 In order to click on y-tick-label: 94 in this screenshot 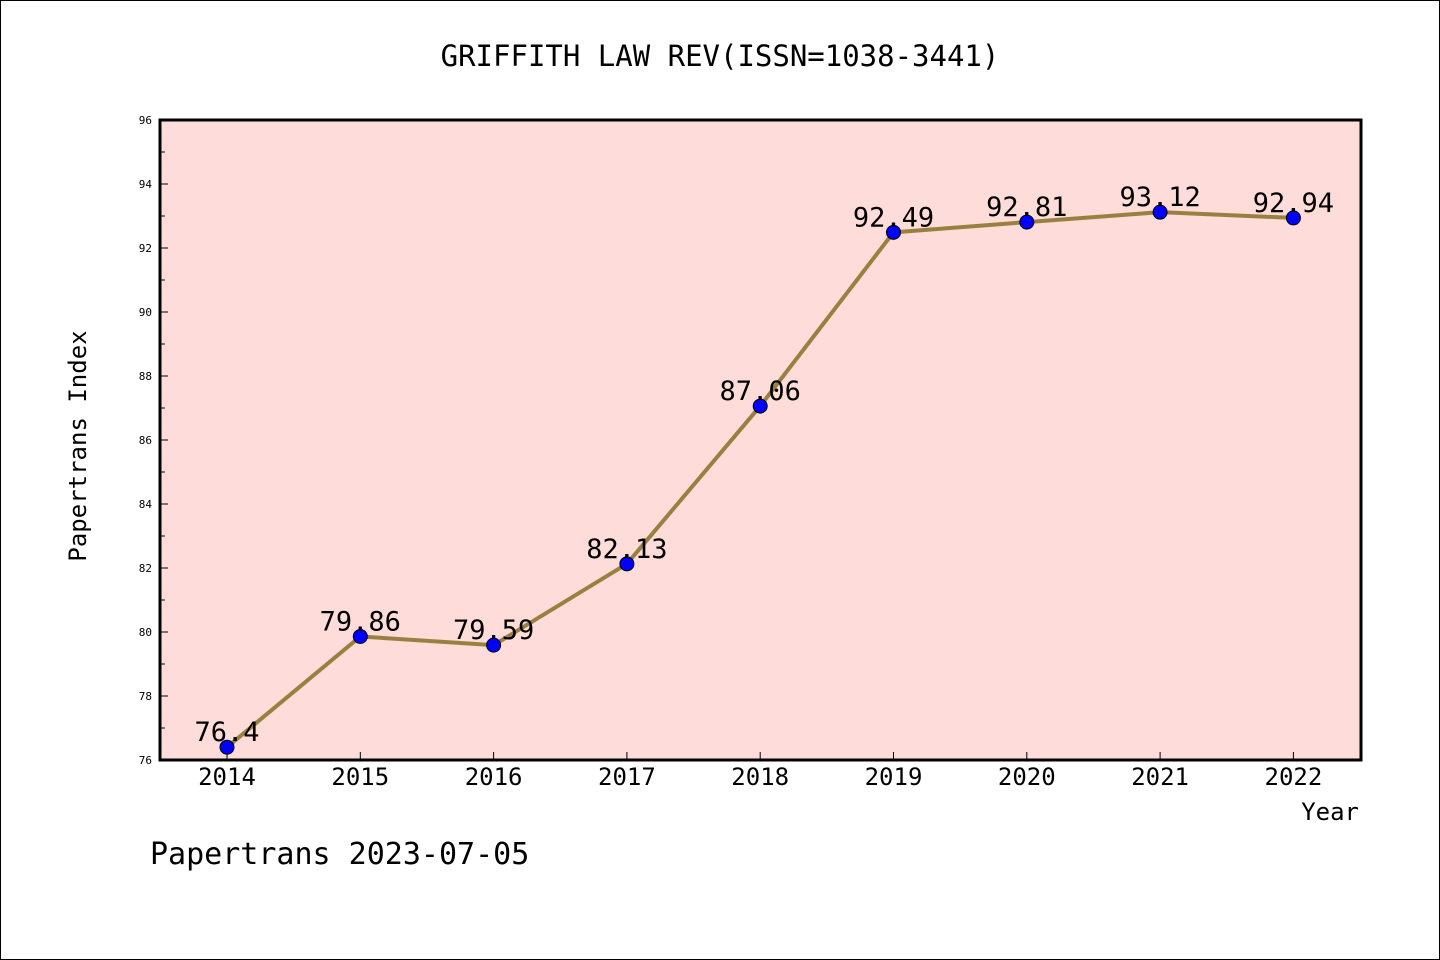, I will do `click(146, 184)`.